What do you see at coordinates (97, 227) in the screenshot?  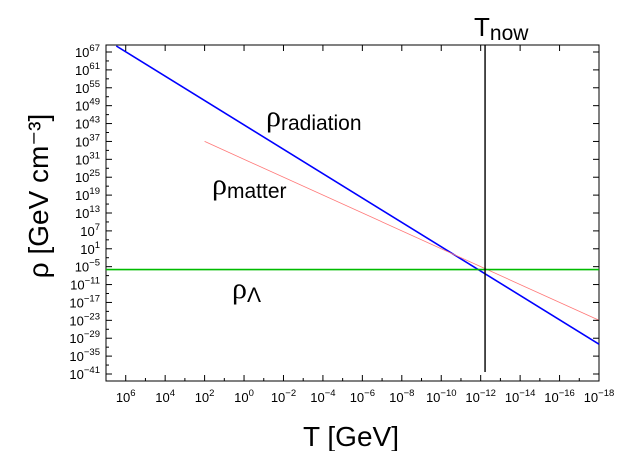 I see `y-tick-label-exp: 7` at bounding box center [97, 227].